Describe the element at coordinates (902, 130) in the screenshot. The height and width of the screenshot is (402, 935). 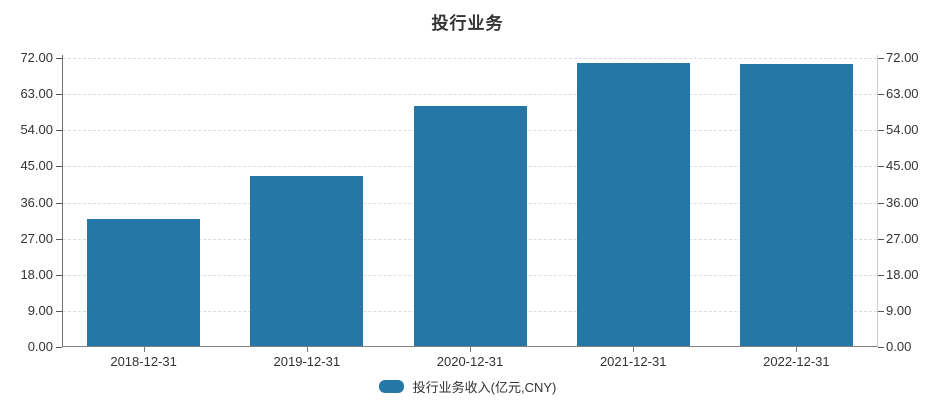
I see `y-axis-label-right: 54.00` at that location.